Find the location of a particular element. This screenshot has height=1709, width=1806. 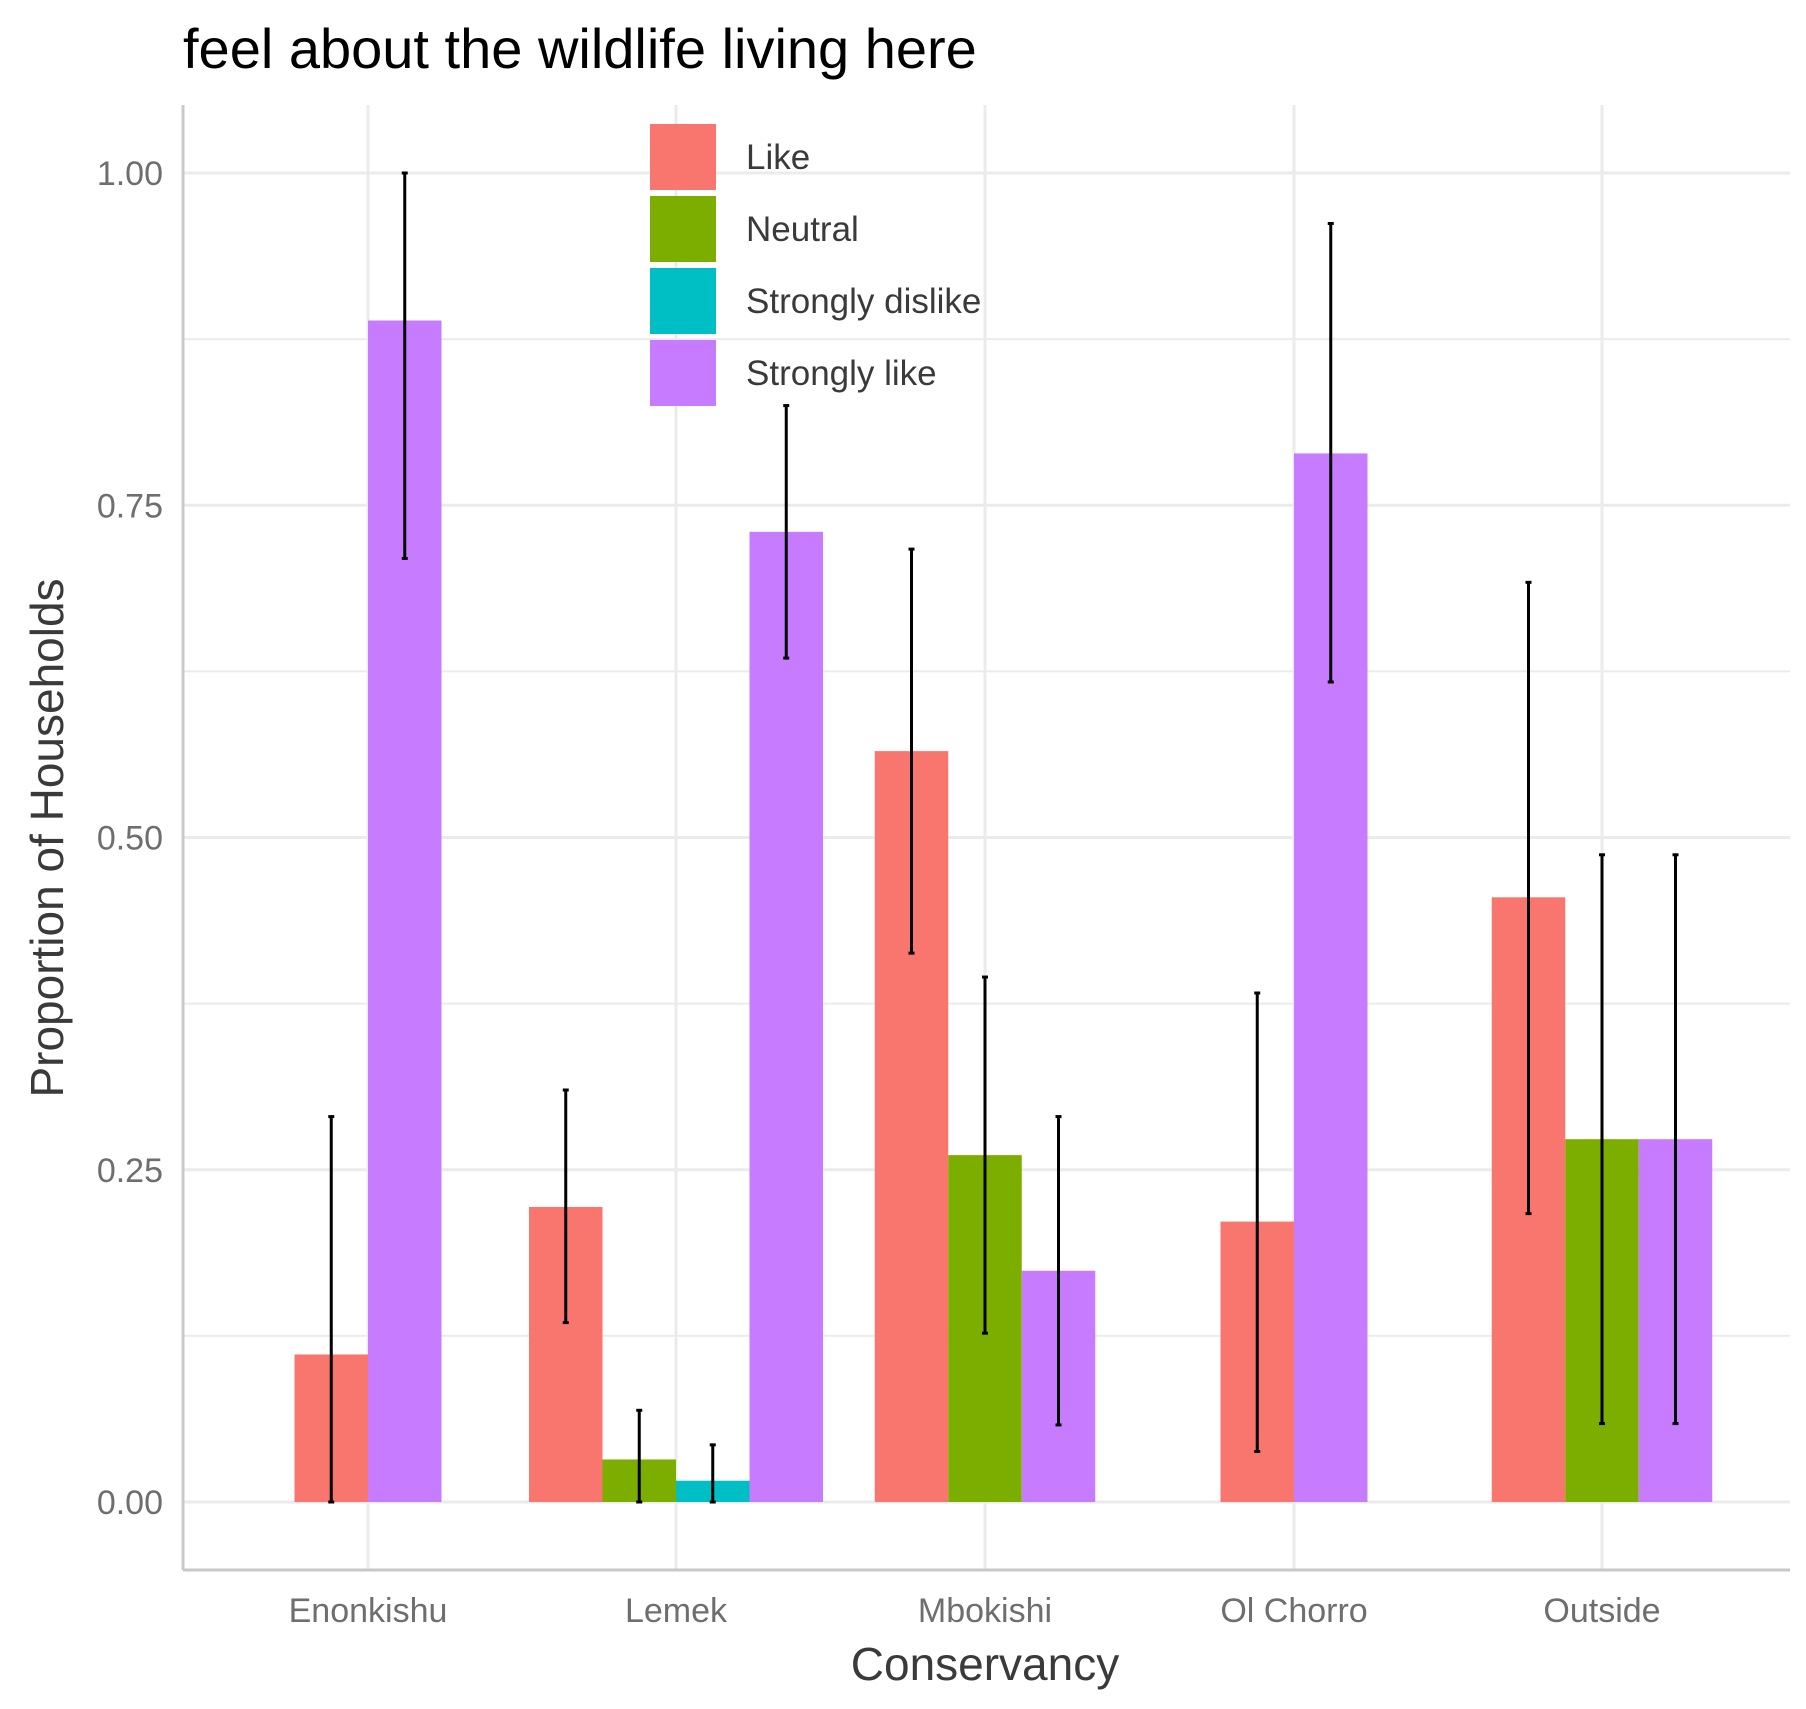

x-tick-label: Lemek is located at coordinates (676, 1611).